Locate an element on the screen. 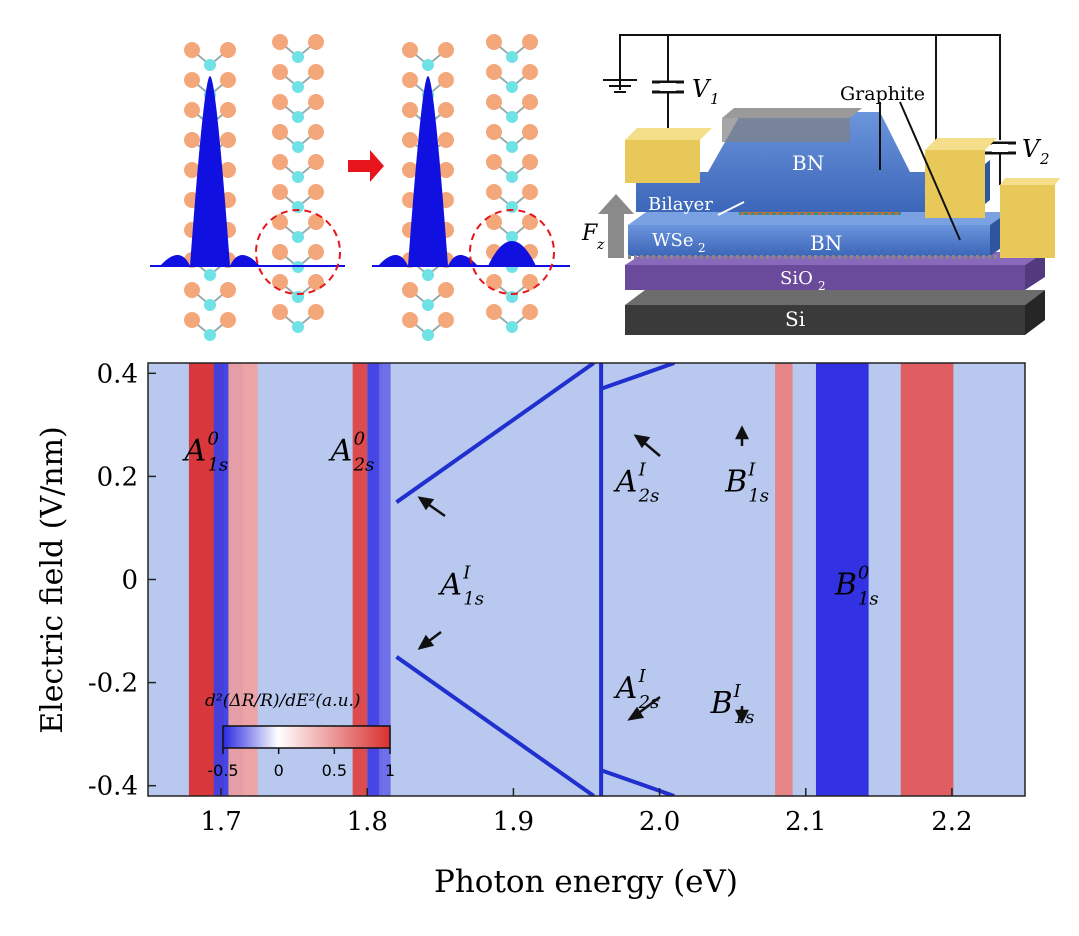 This screenshot has height=936, width=1079. annotation-arrows is located at coordinates (583, 574).